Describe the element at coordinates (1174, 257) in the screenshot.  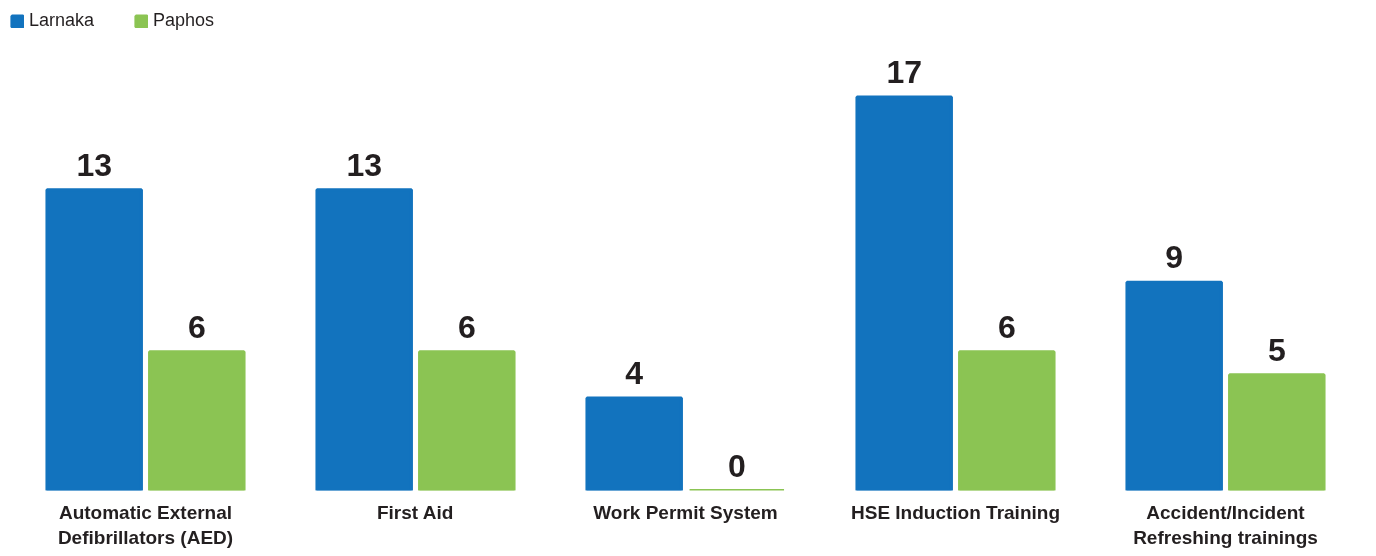
I see `data-label: 9` at that location.